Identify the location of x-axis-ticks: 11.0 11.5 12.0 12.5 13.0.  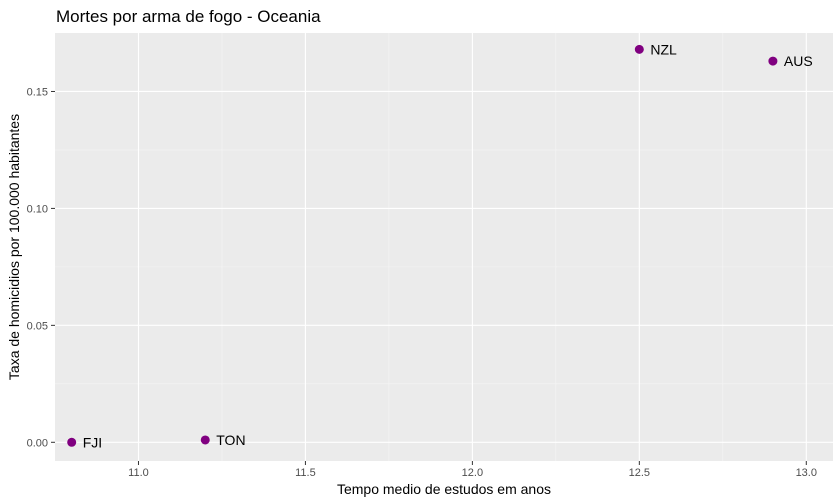
(472, 470).